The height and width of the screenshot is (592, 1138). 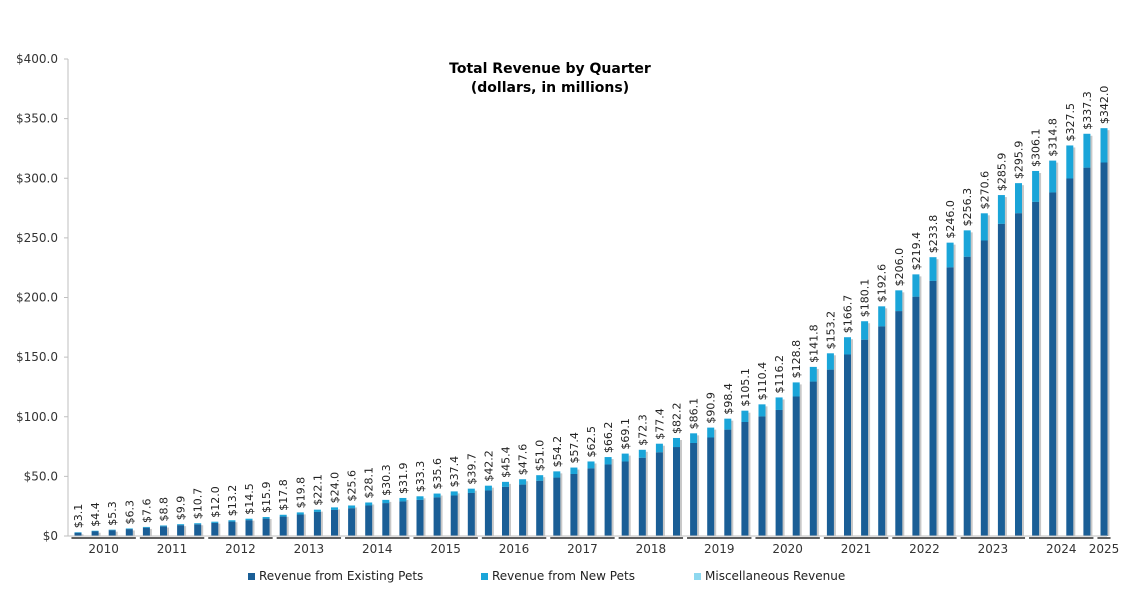 What do you see at coordinates (266, 498) in the screenshot?
I see `bar-total-label: $15.9` at bounding box center [266, 498].